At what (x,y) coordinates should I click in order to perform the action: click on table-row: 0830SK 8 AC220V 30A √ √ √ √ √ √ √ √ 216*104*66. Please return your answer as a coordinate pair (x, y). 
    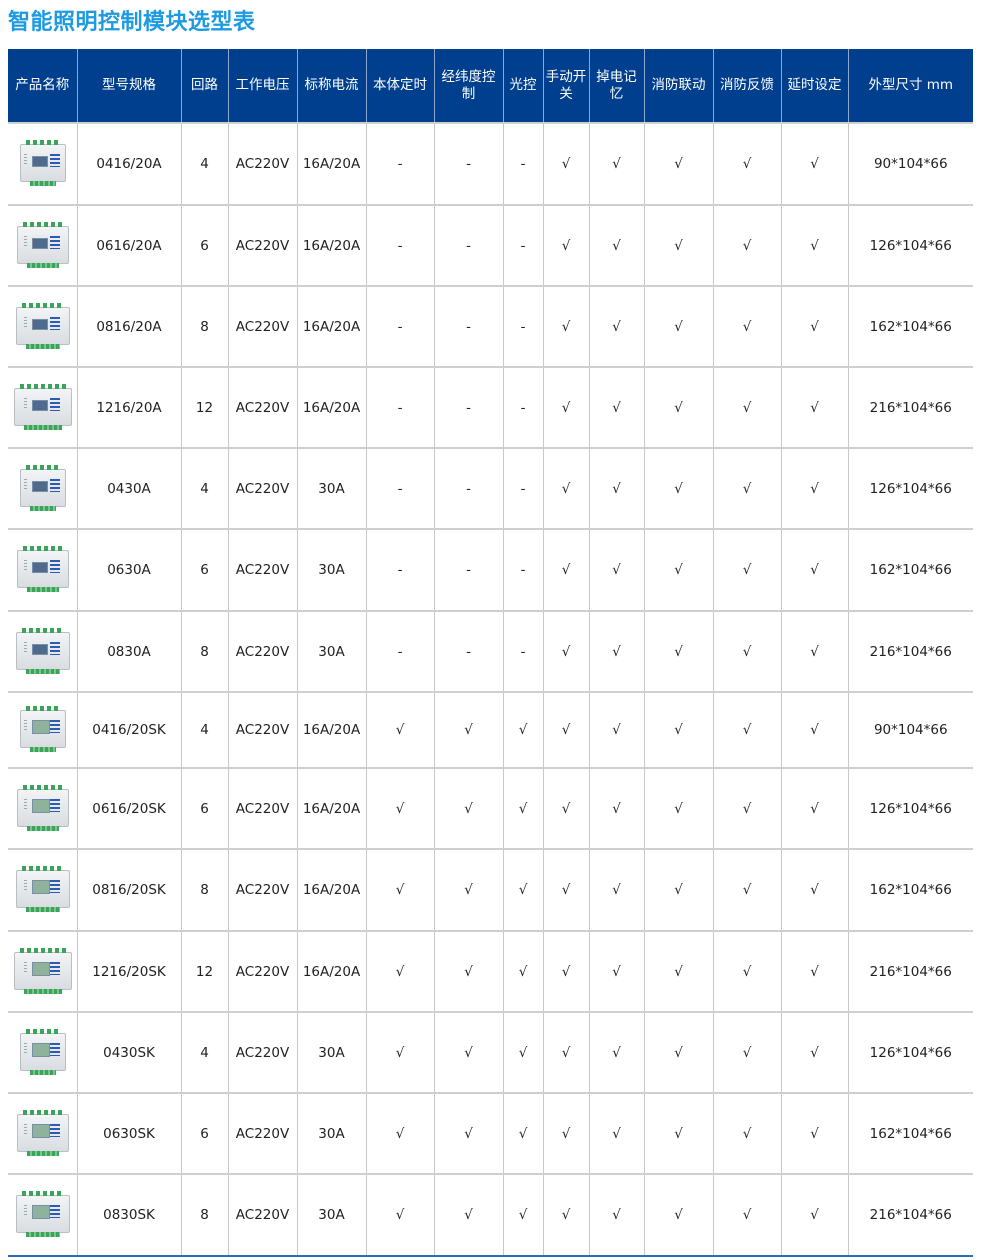
    Looking at the image, I should click on (490, 1215).